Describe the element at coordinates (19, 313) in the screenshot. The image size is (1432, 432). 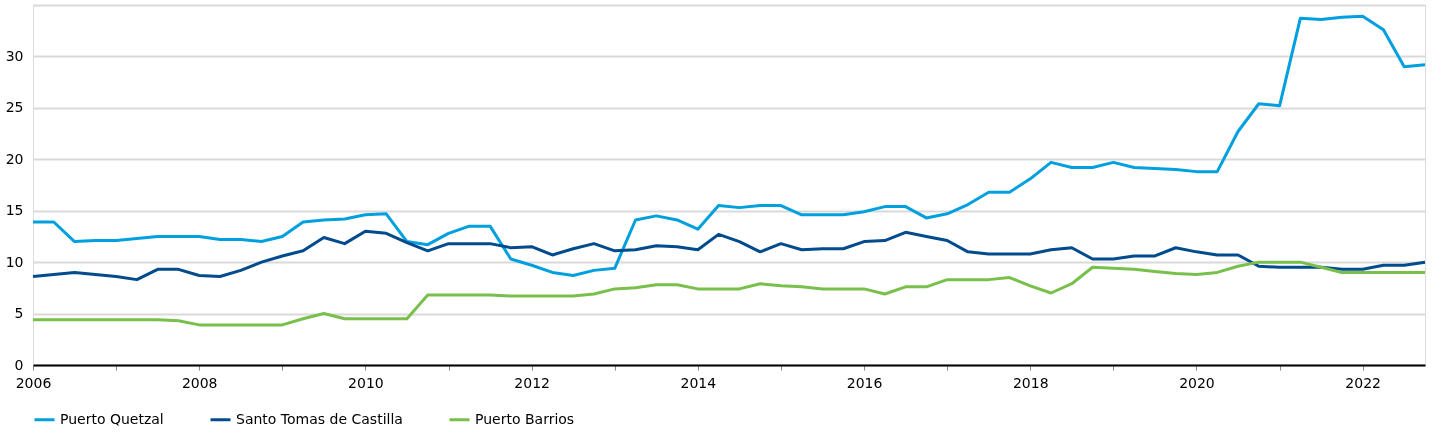
I see `y-tick-label: 5` at that location.